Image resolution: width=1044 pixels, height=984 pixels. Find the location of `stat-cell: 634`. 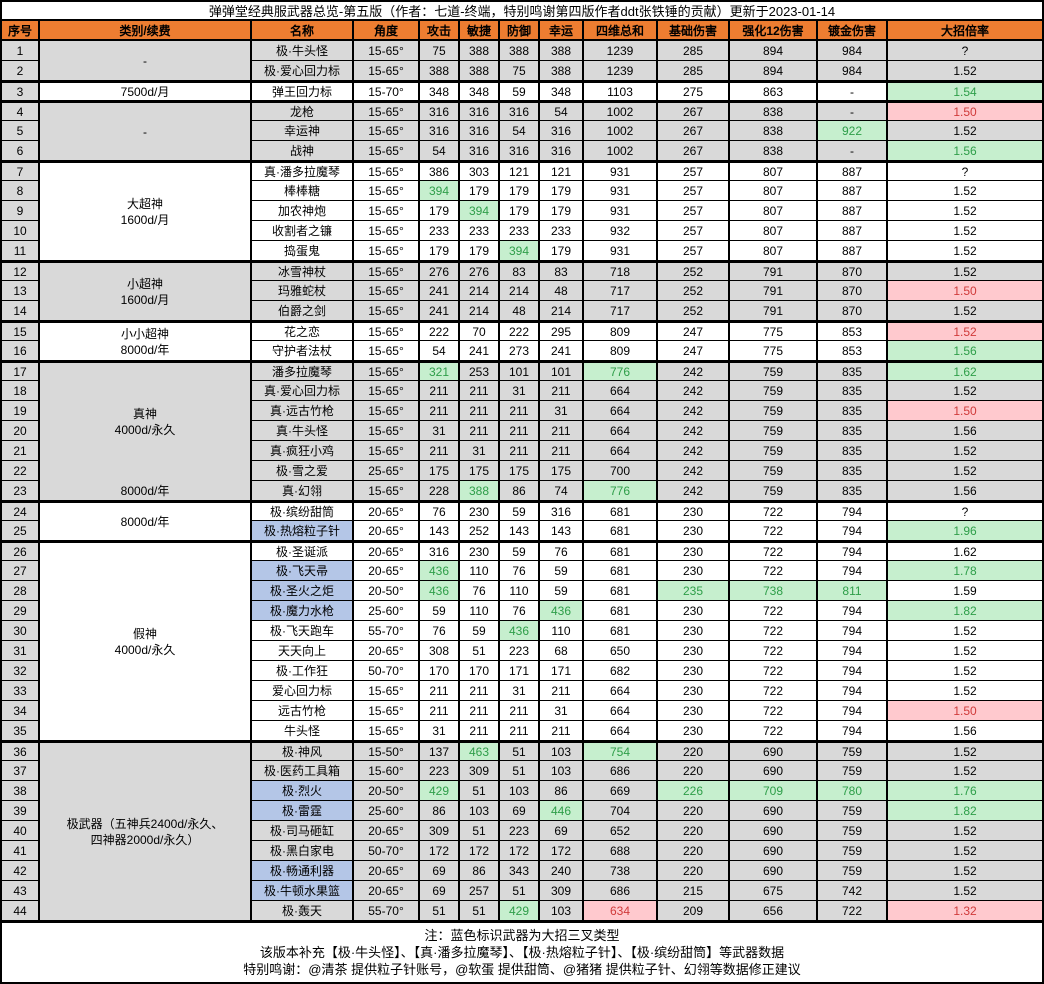

stat-cell: 634 is located at coordinates (621, 911).